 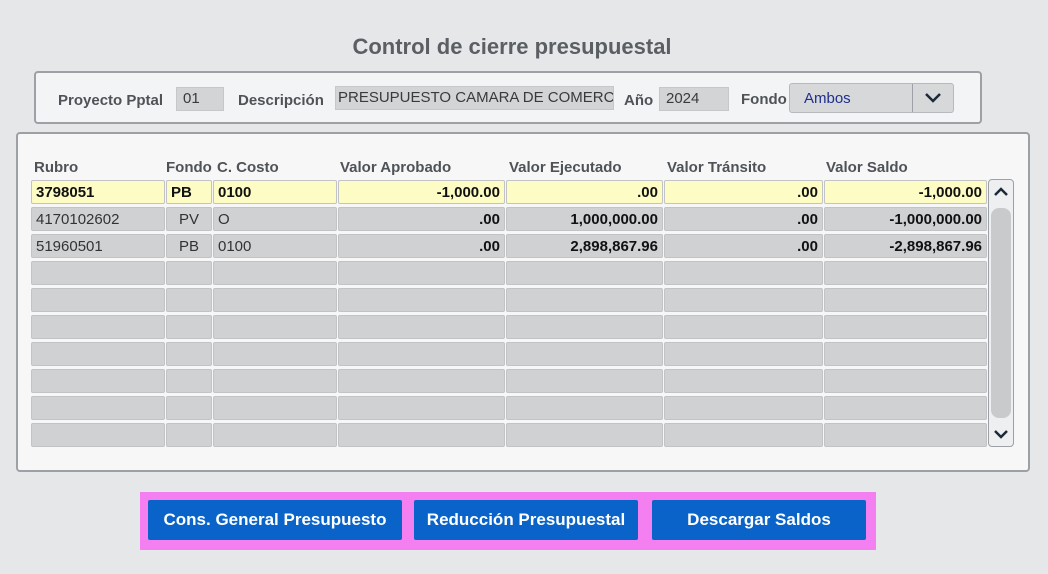 I want to click on scroll-down-button, so click(x=1001, y=434).